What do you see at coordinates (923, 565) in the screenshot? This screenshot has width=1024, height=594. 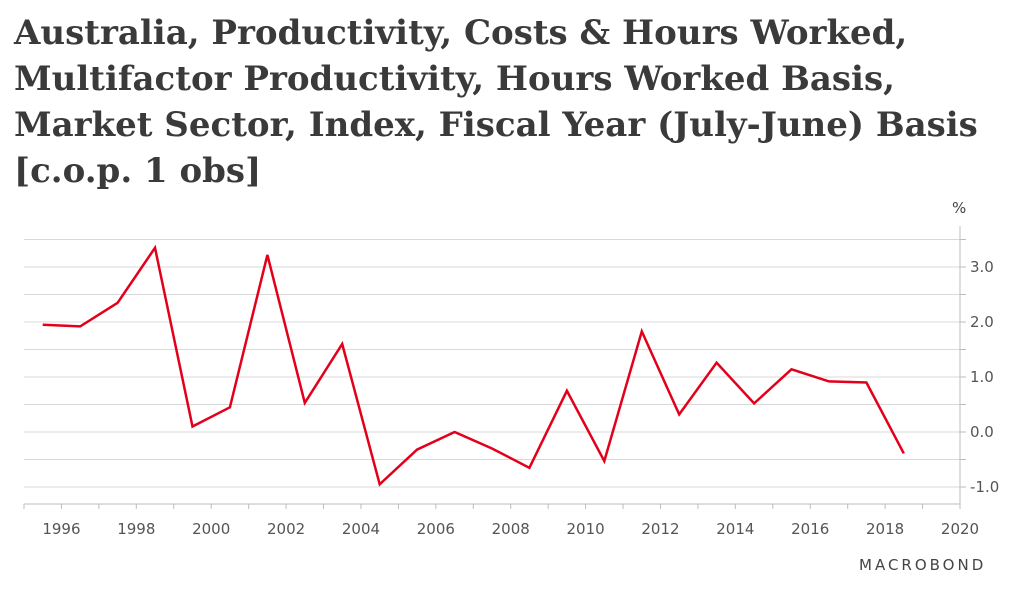 I see `macrobond-logo: MACROBOND` at bounding box center [923, 565].